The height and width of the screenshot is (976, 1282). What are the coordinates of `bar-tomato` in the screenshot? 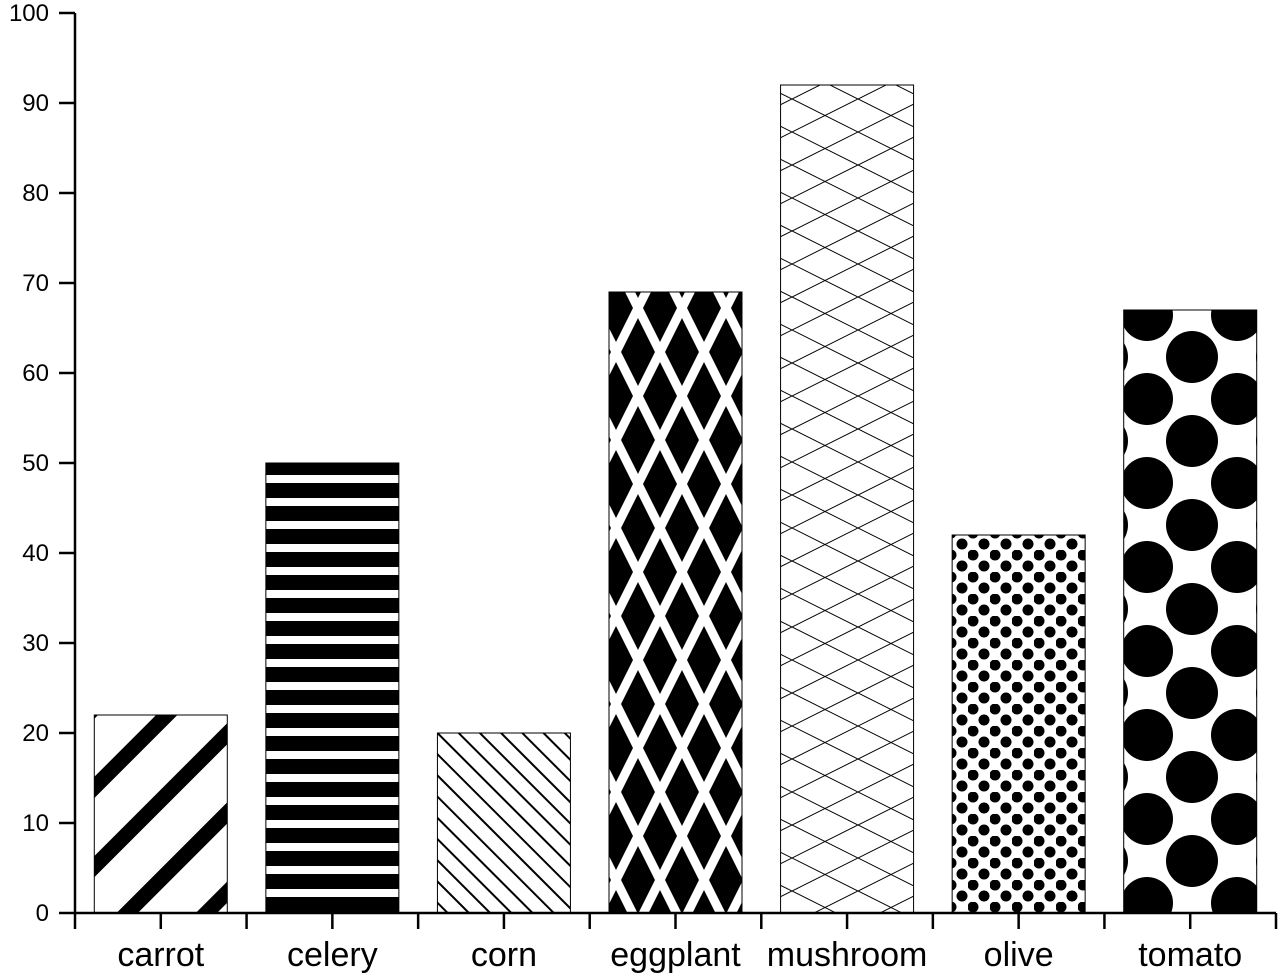 It's located at (1190, 611).